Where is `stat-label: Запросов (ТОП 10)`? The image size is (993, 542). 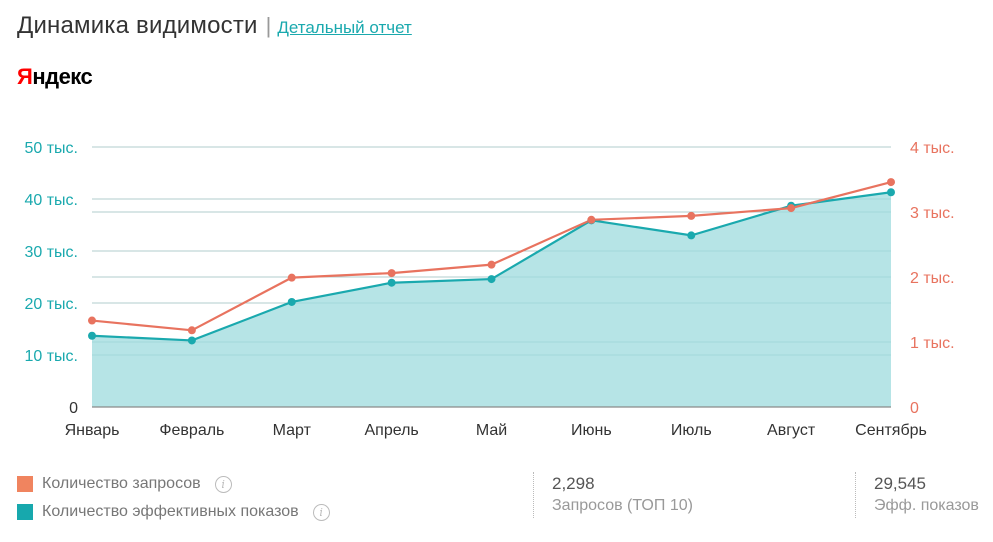
stat-label: Запросов (ТОП 10) is located at coordinates (622, 505).